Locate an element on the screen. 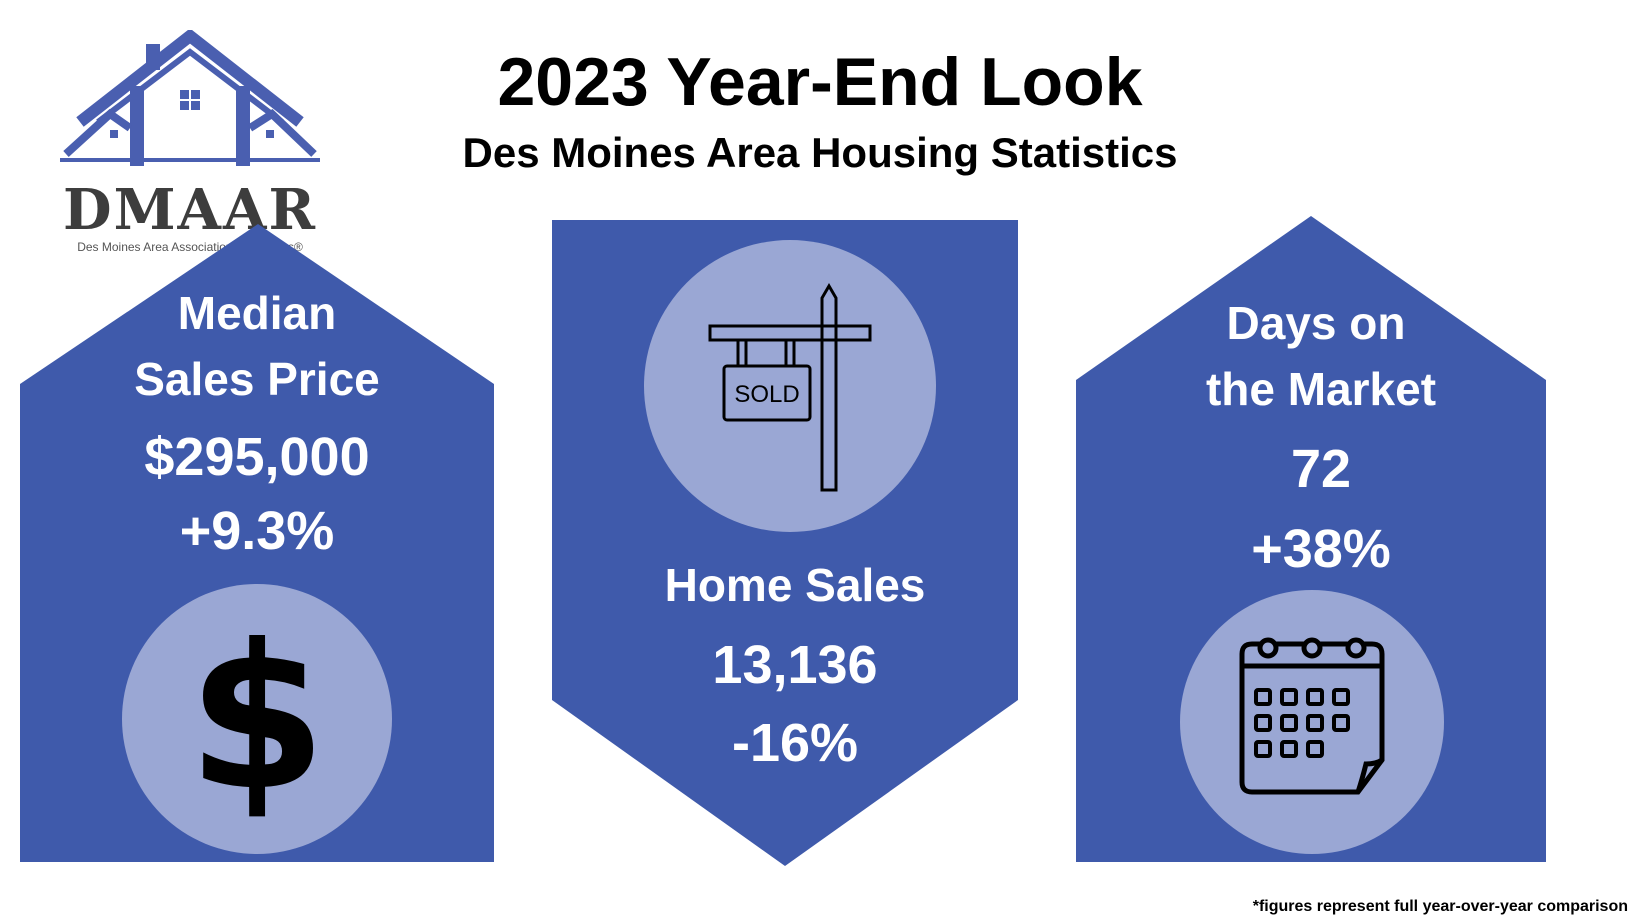 The image size is (1640, 924). logo-wordmark: DMAAR is located at coordinates (190, 210).